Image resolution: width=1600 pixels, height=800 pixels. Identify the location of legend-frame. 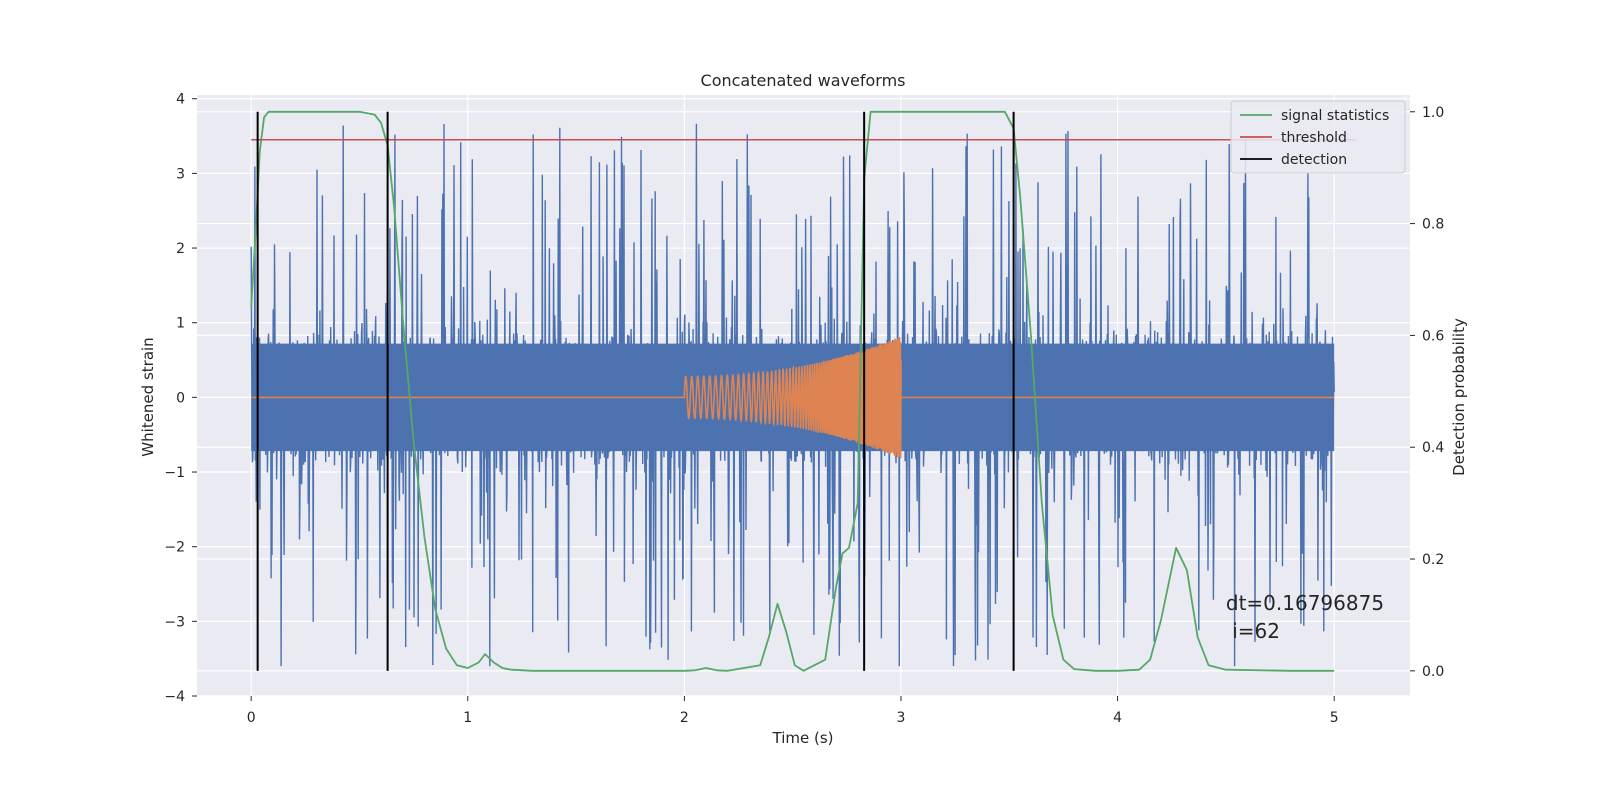
(1318, 137).